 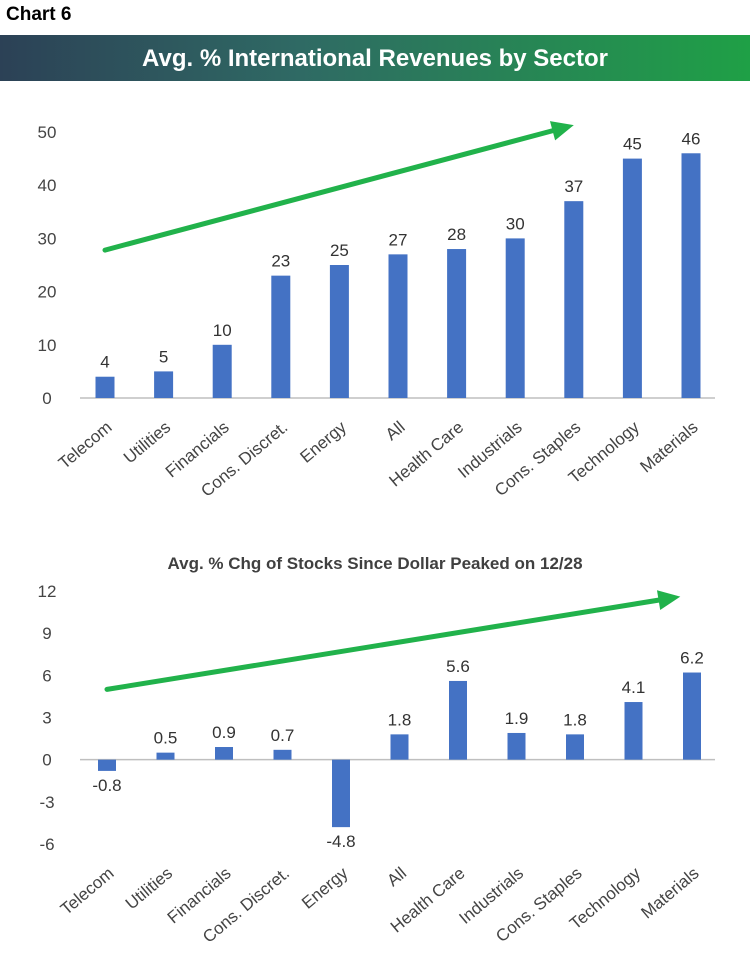 What do you see at coordinates (395, 431) in the screenshot?
I see `chart1-category-label: All` at bounding box center [395, 431].